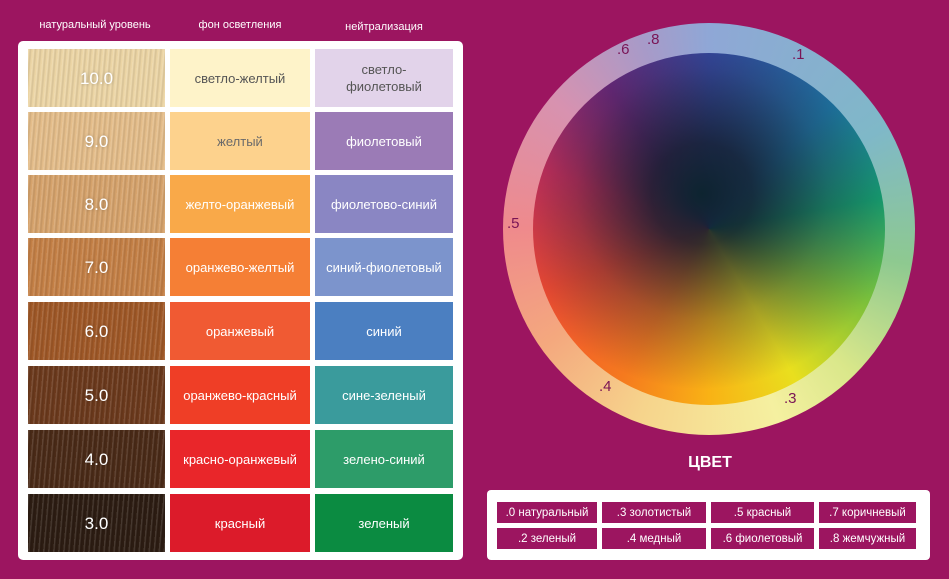 The image size is (949, 579). What do you see at coordinates (384, 141) in the screenshot?
I see `neutralization-cell: фиолетовый` at bounding box center [384, 141].